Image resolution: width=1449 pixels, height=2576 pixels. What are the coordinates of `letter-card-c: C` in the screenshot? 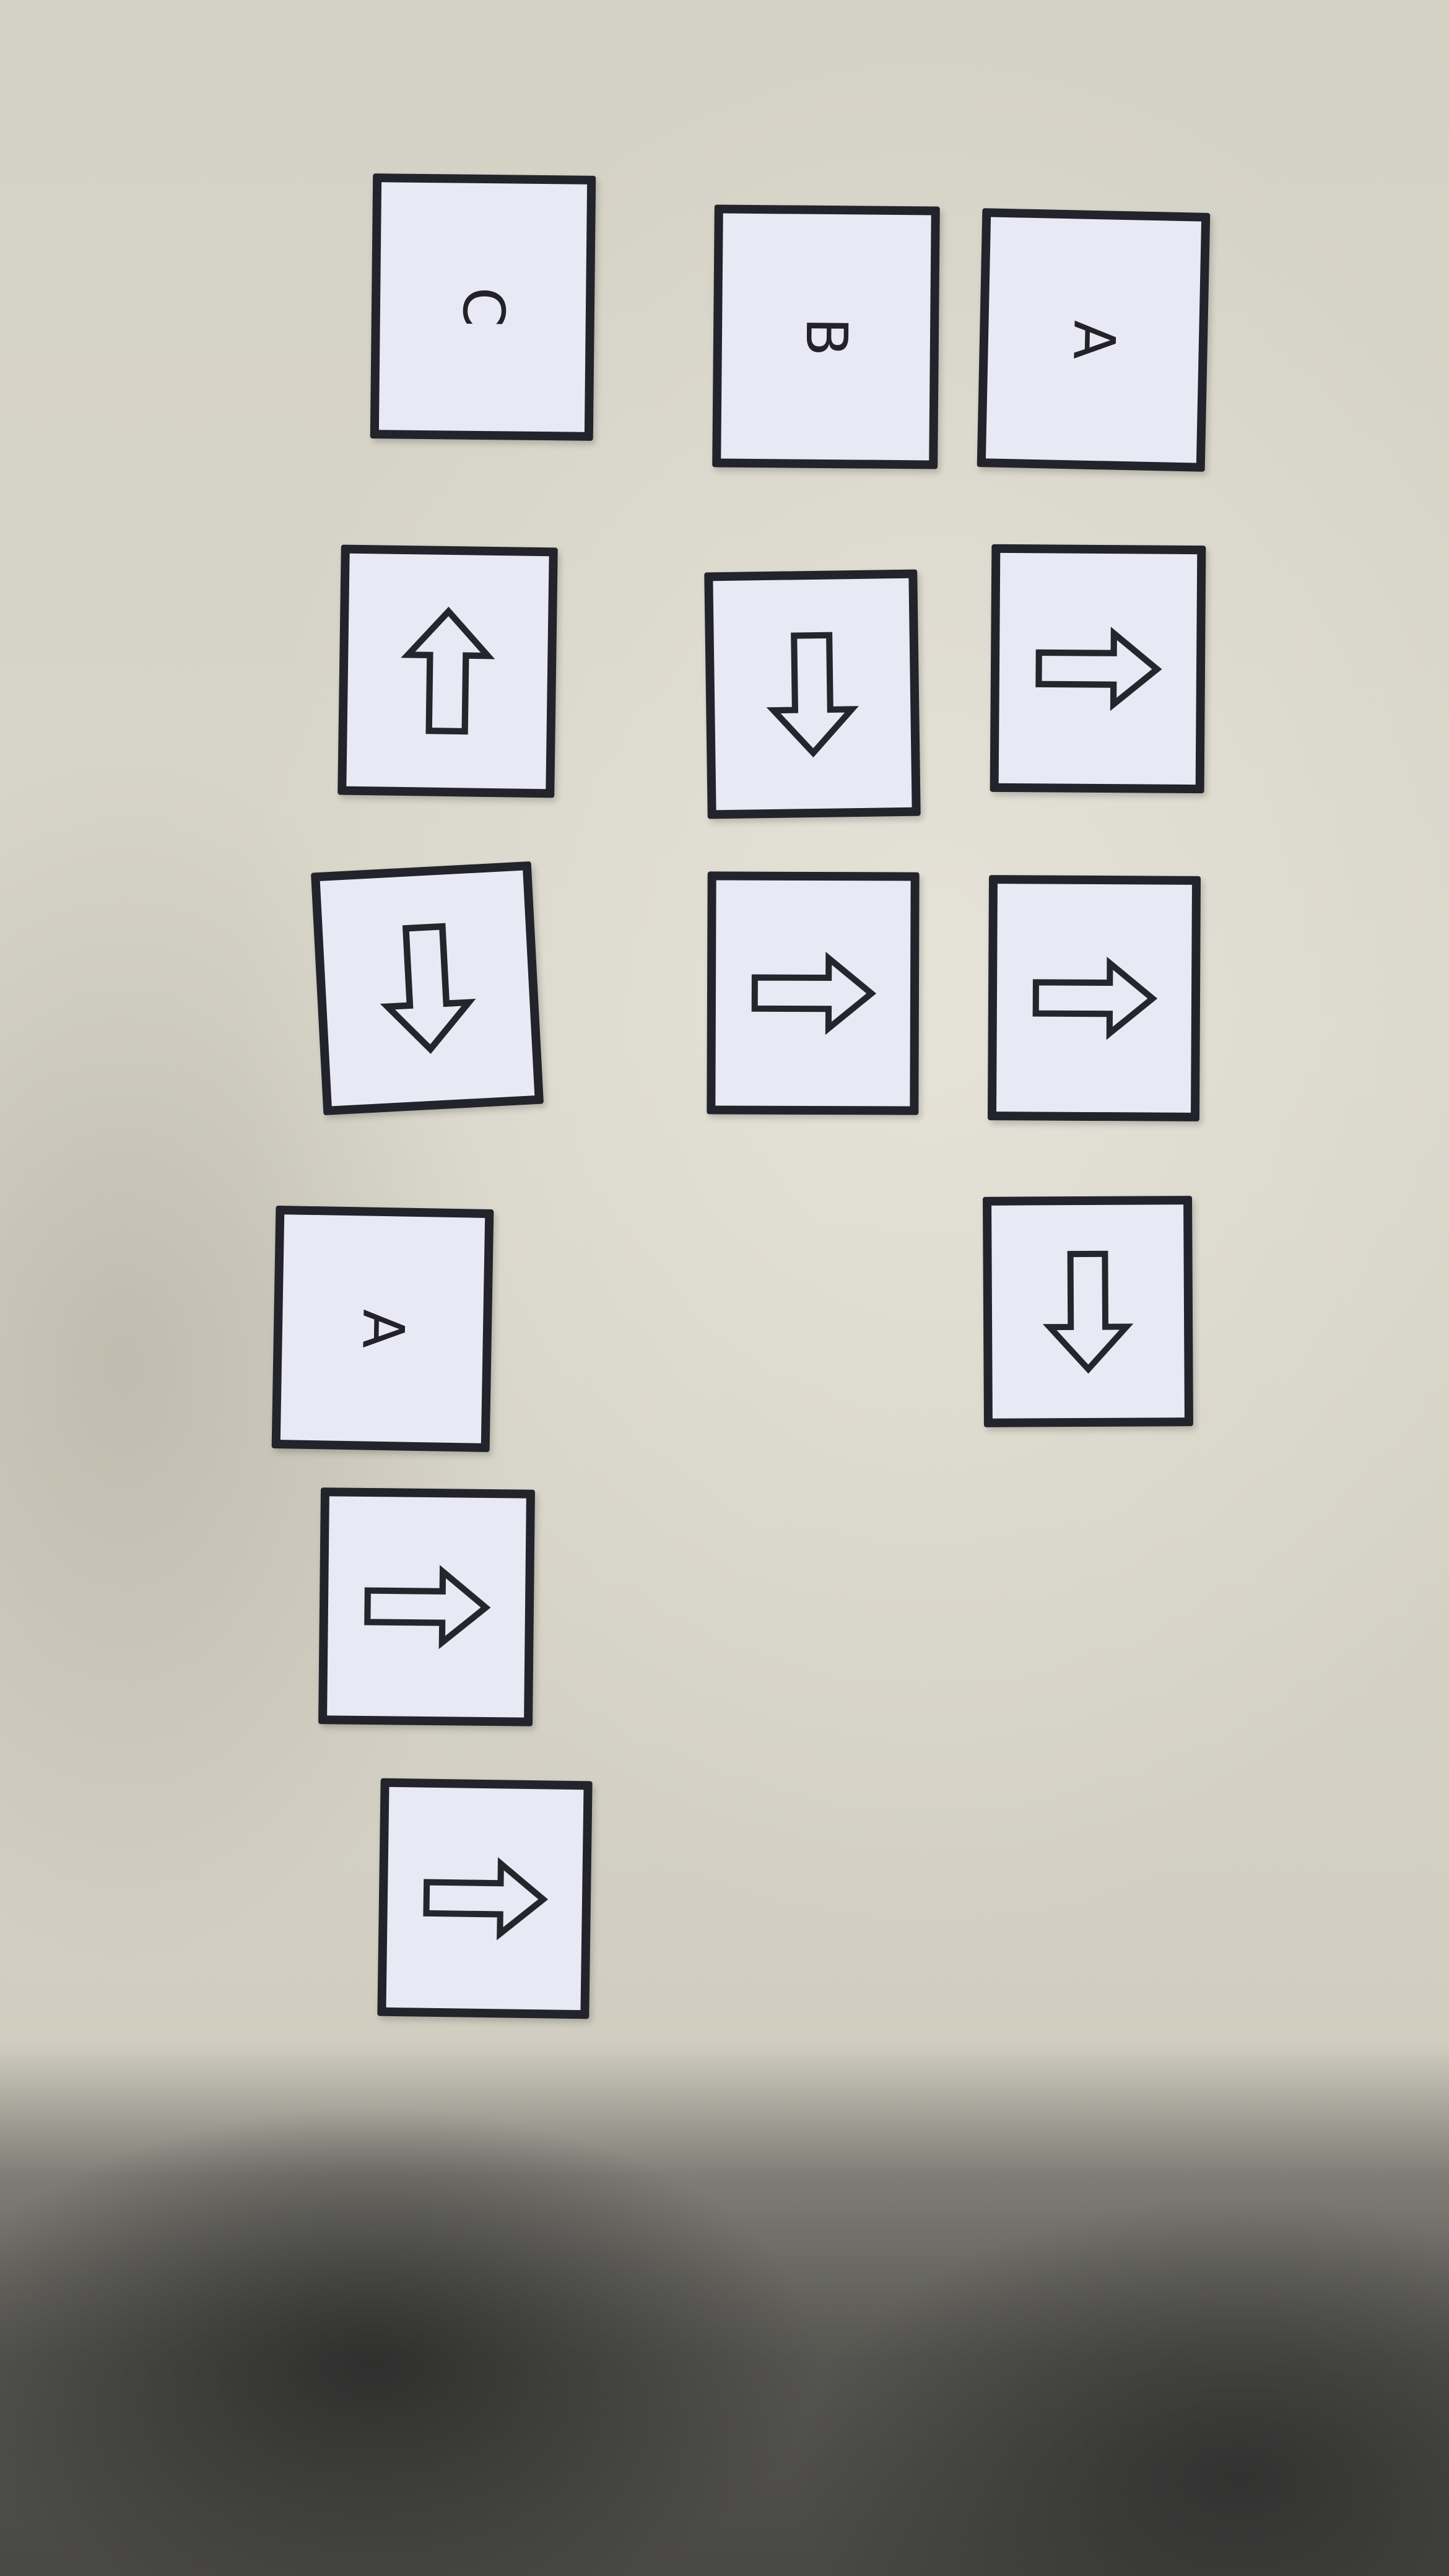 It's located at (483, 307).